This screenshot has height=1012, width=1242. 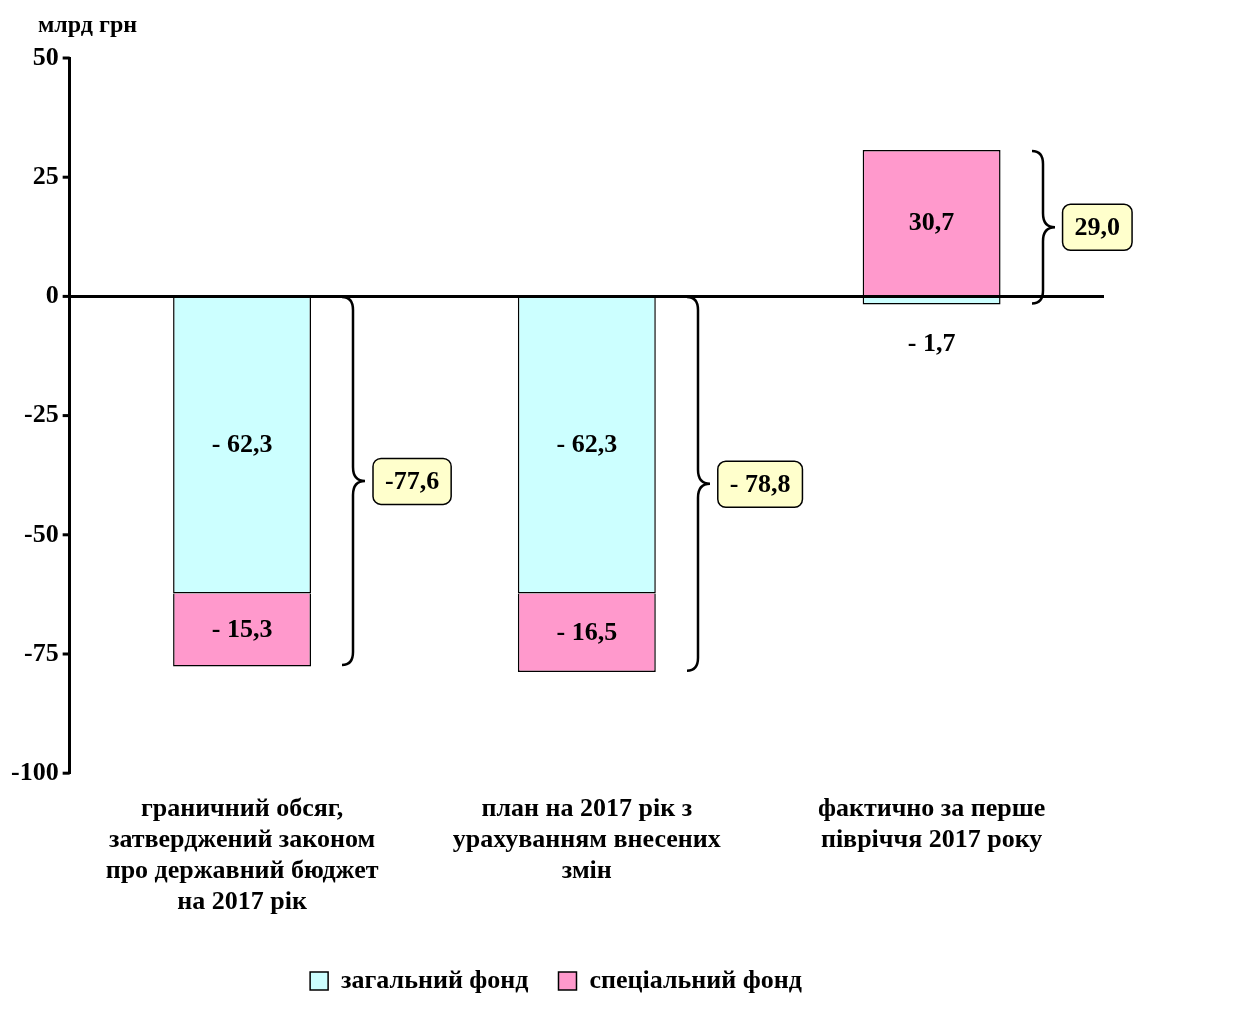 I want to click on y-tick-label: -75, so click(x=41, y=652).